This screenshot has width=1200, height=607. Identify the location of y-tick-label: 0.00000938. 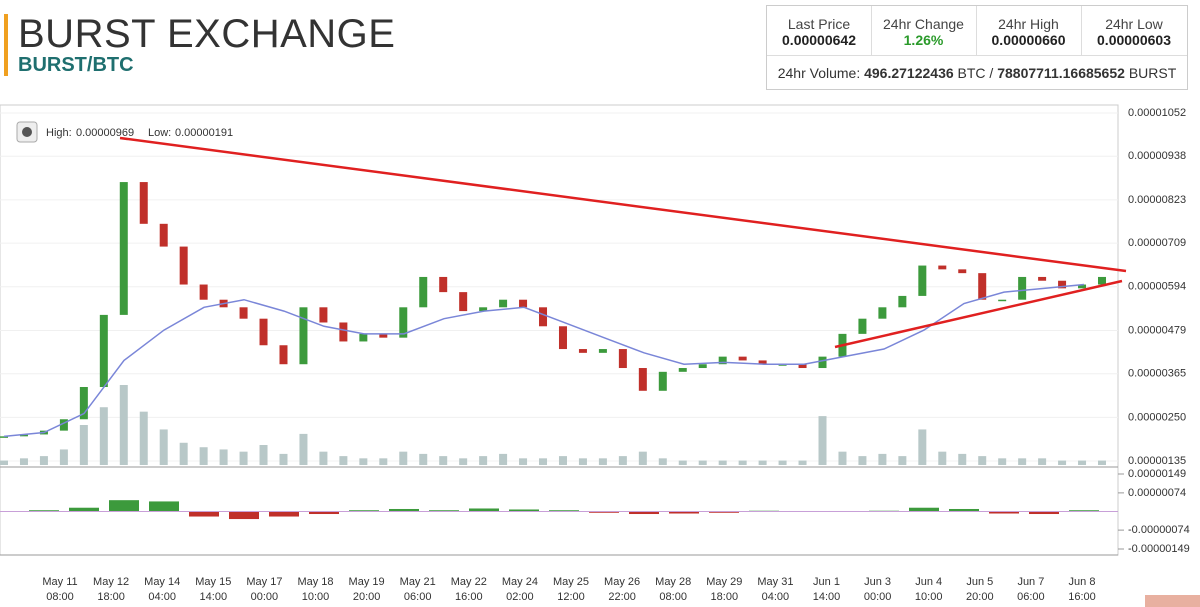
(1157, 156).